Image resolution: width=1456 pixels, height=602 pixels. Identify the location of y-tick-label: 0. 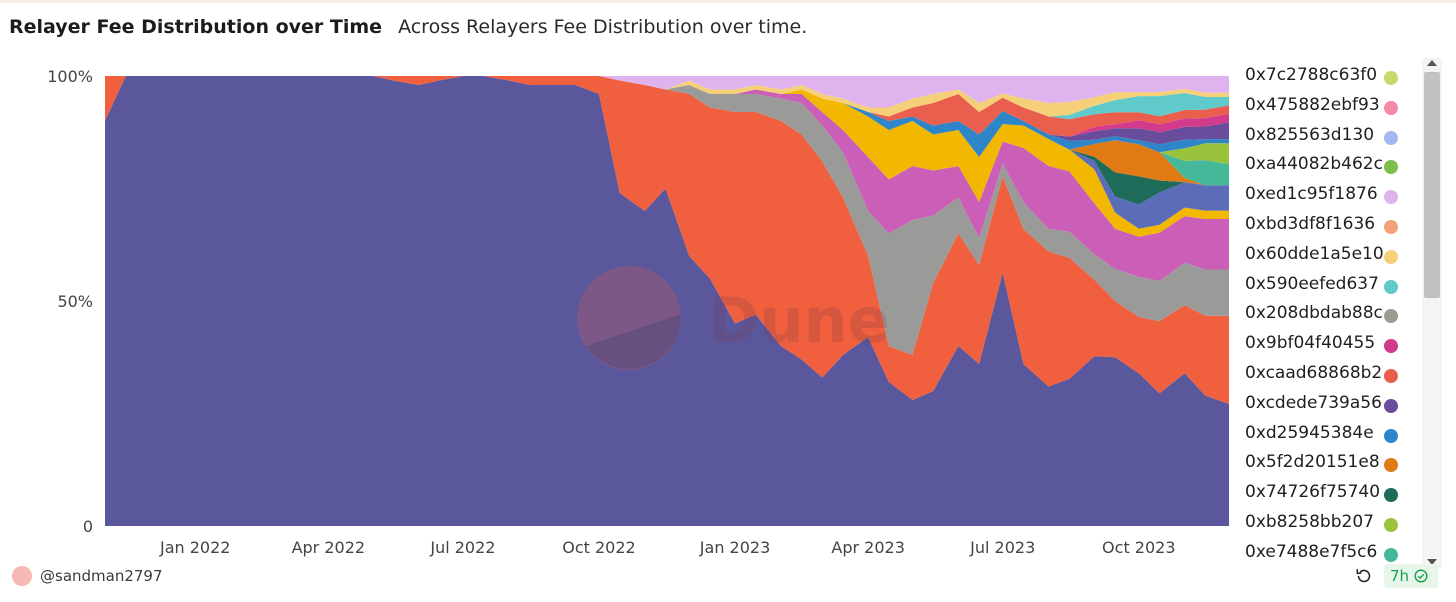
(88, 526).